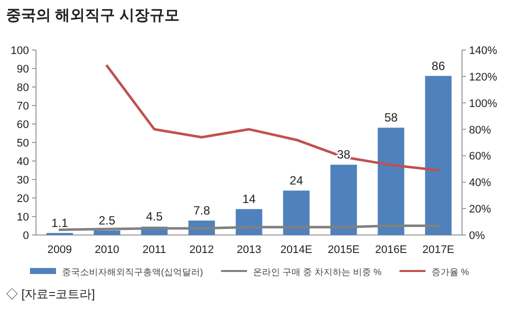 This screenshot has width=508, height=316. What do you see at coordinates (483, 104) in the screenshot?
I see `y2-tick-label: 100%` at bounding box center [483, 104].